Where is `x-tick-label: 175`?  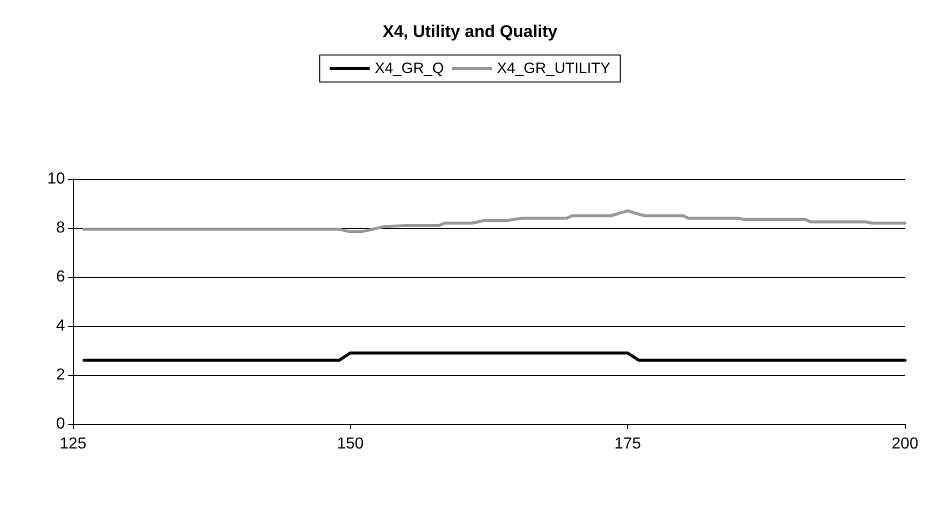
x-tick-label: 175 is located at coordinates (628, 444).